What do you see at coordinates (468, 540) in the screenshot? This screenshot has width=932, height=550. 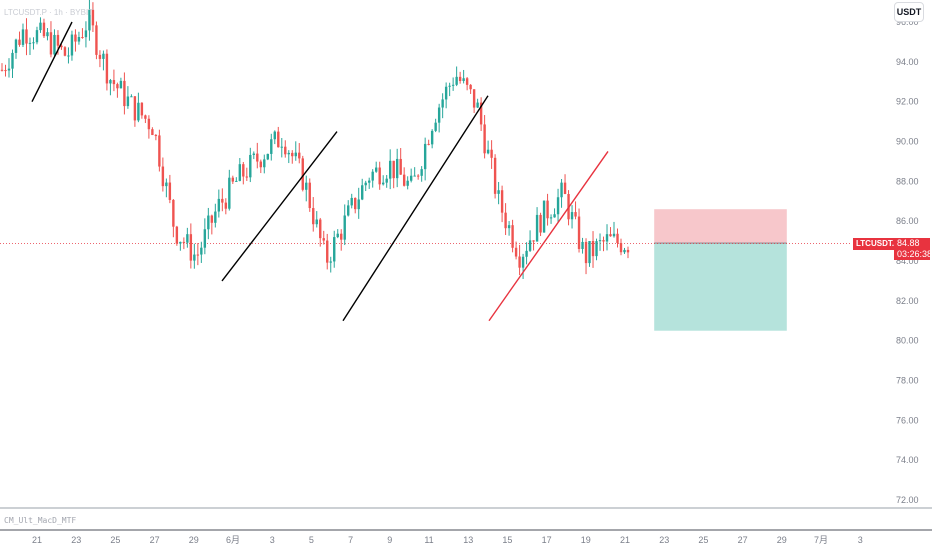 I see `x-tick-label: 13` at bounding box center [468, 540].